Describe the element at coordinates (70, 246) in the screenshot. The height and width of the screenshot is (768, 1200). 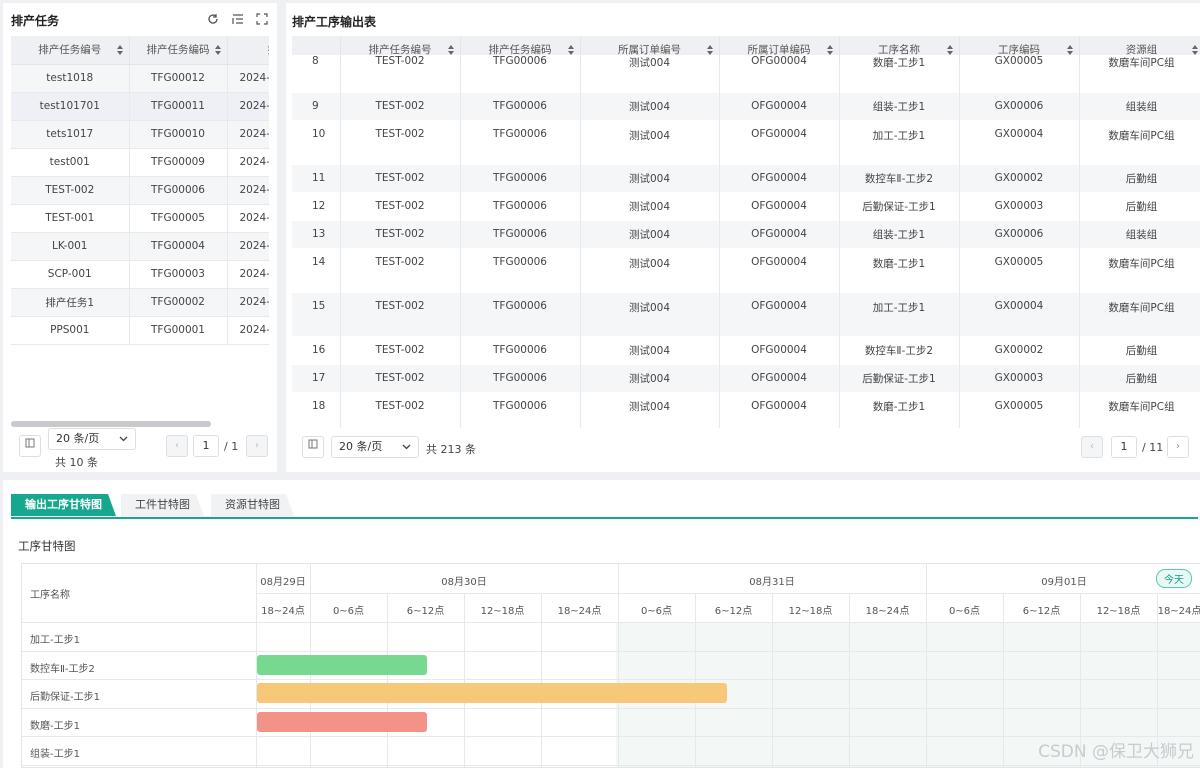
I see `table-cell: LK-001` at that location.